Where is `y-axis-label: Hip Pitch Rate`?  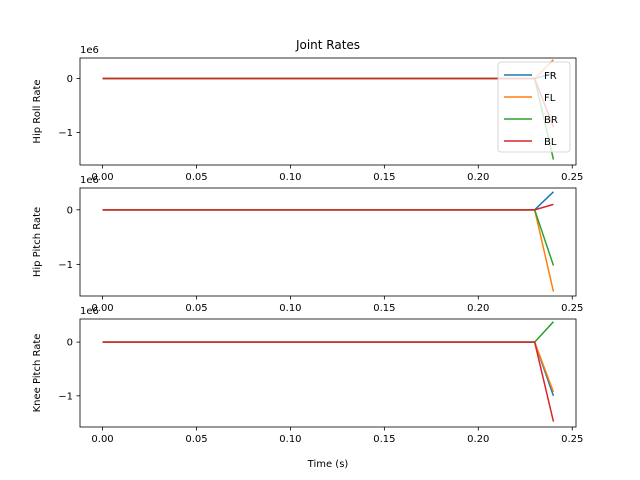
y-axis-label: Hip Pitch Rate is located at coordinates (37, 242).